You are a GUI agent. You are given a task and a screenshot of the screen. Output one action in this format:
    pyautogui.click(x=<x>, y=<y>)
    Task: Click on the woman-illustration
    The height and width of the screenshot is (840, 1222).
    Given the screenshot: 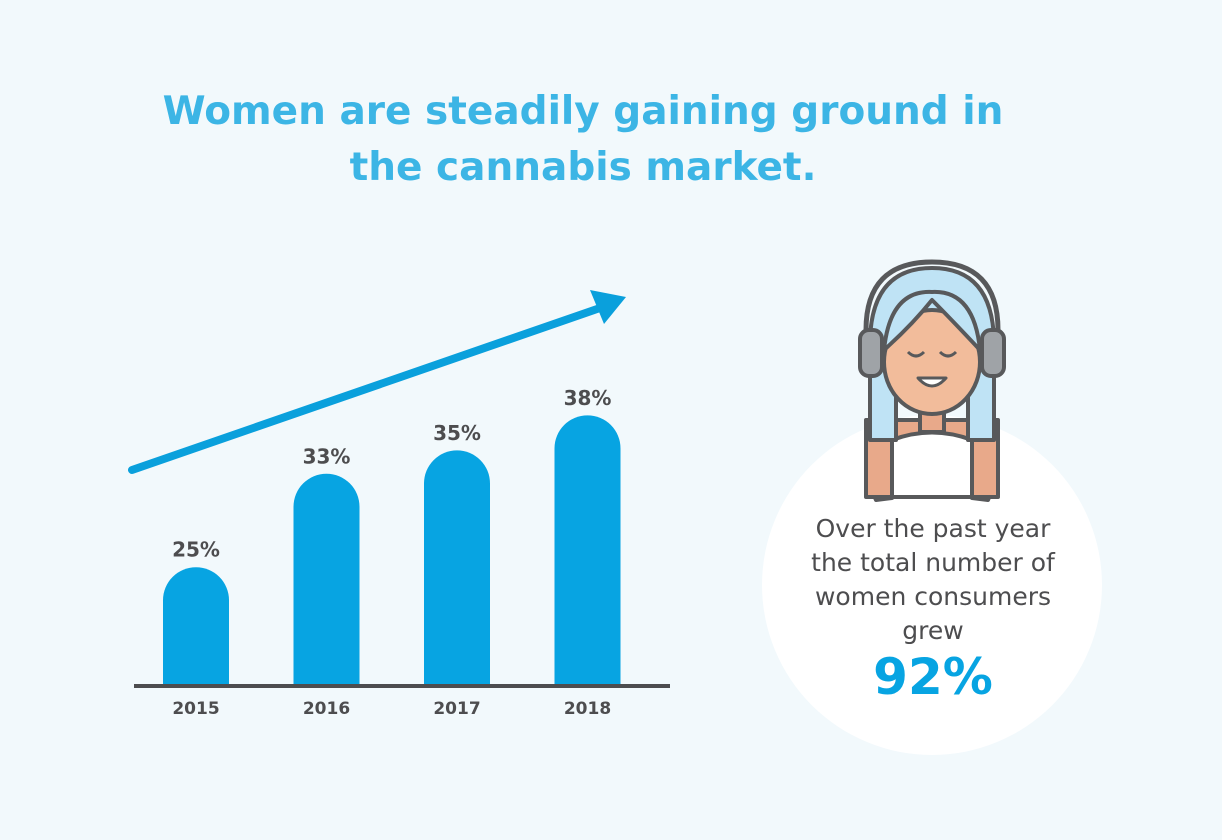 What is the action you would take?
    pyautogui.click(x=932, y=380)
    